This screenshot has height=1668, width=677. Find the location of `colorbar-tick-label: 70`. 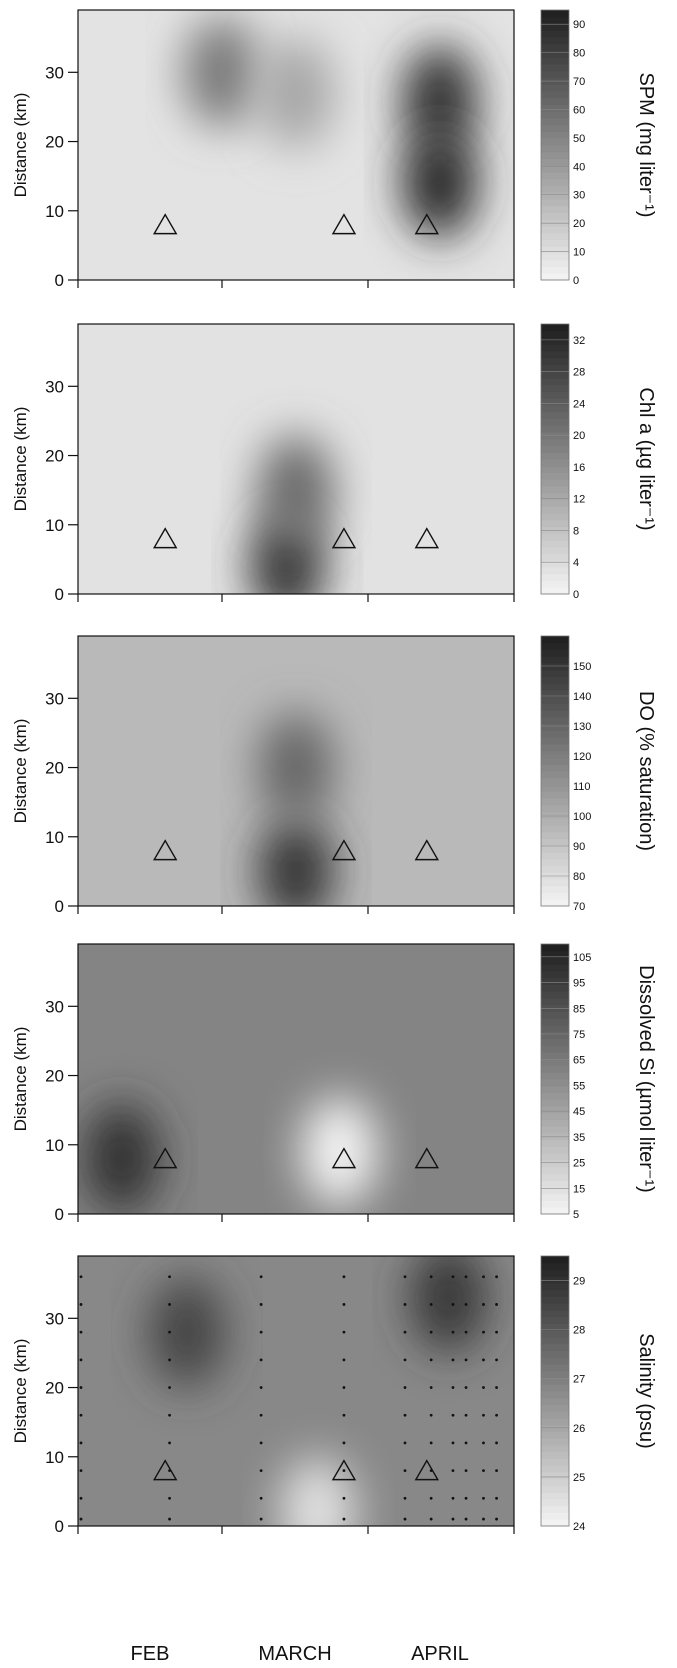

colorbar-tick-label: 70 is located at coordinates (579, 82).